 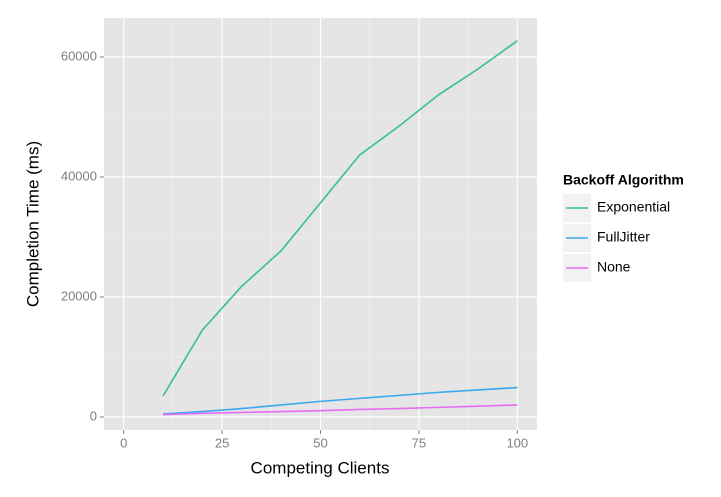 What do you see at coordinates (623, 180) in the screenshot?
I see `legend-title: Backoff Algorithm` at bounding box center [623, 180].